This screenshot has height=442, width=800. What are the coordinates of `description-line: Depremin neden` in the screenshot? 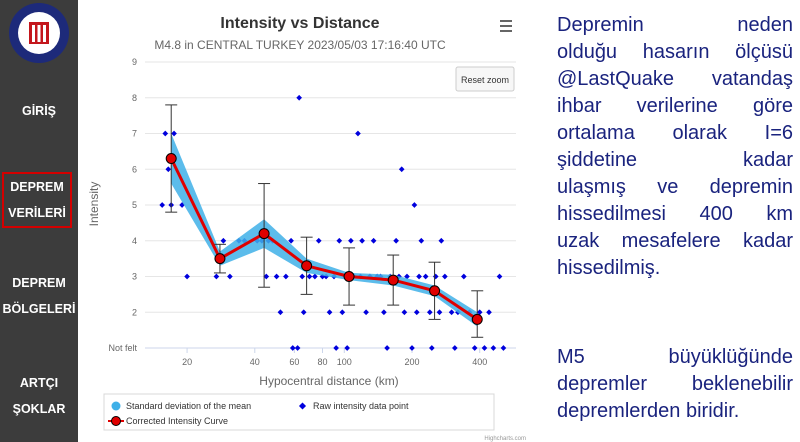 It's located at (675, 25).